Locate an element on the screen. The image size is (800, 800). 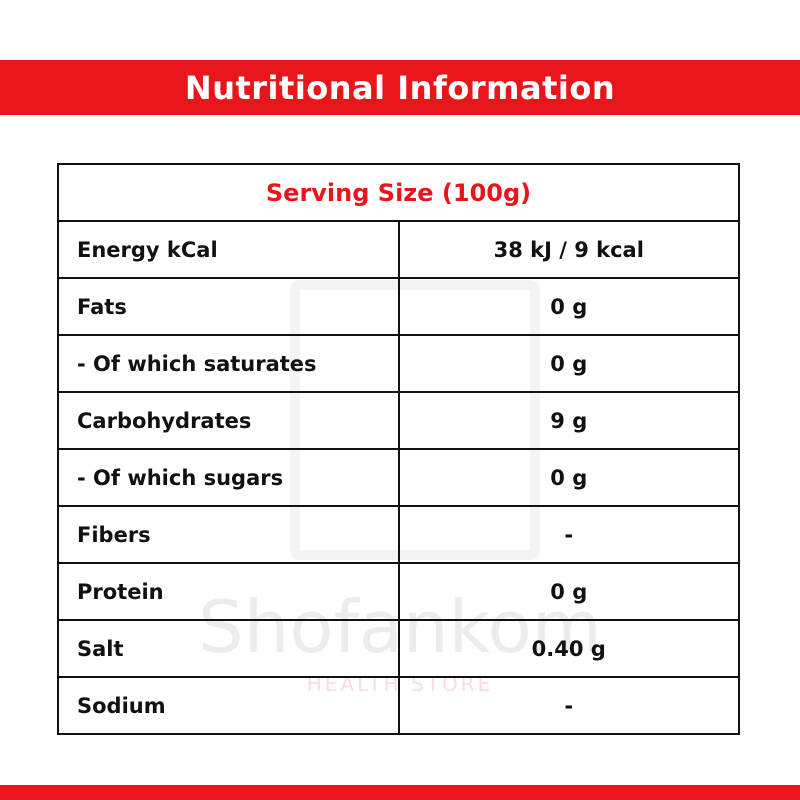
nutrient-name: Protein is located at coordinates (228, 591).